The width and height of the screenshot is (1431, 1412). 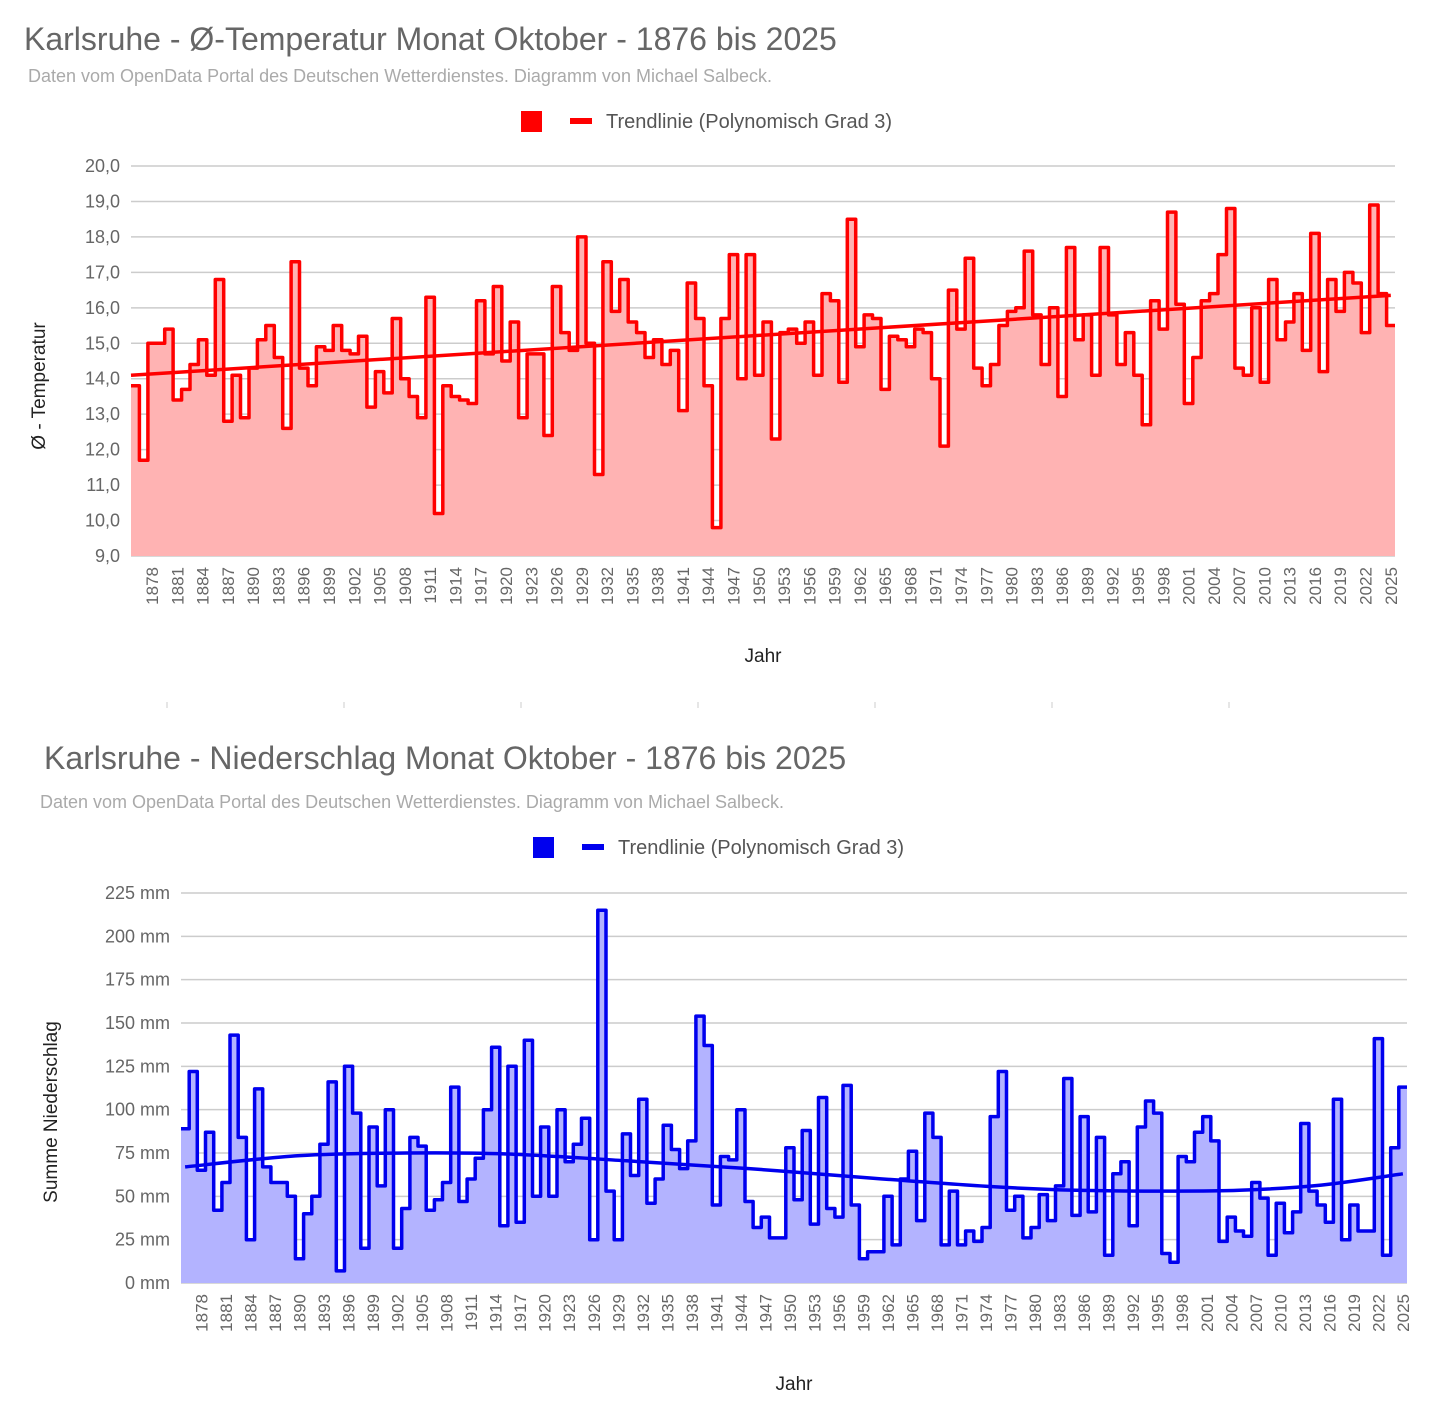 What do you see at coordinates (1340, 586) in the screenshot?
I see `temperature-x-tick-label: 2019` at bounding box center [1340, 586].